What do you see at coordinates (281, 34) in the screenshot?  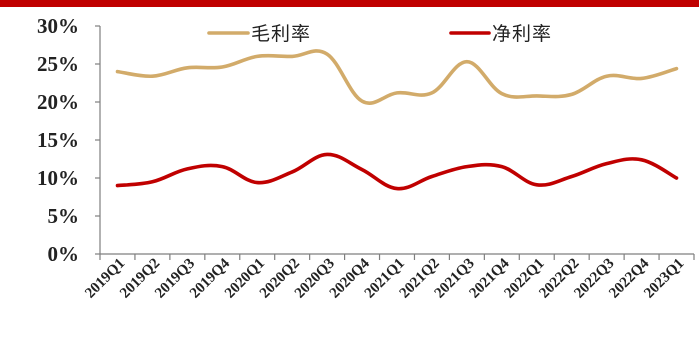 I see `legend-label-0: 毛利率` at bounding box center [281, 34].